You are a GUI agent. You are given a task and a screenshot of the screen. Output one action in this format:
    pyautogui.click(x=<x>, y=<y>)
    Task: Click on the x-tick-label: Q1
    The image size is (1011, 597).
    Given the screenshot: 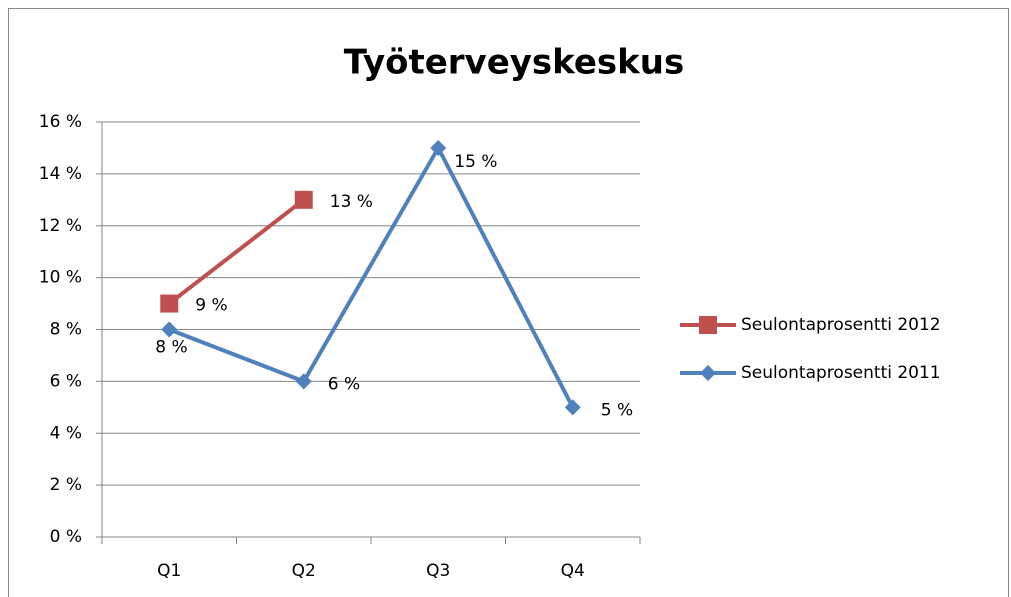 What is the action you would take?
    pyautogui.click(x=169, y=571)
    